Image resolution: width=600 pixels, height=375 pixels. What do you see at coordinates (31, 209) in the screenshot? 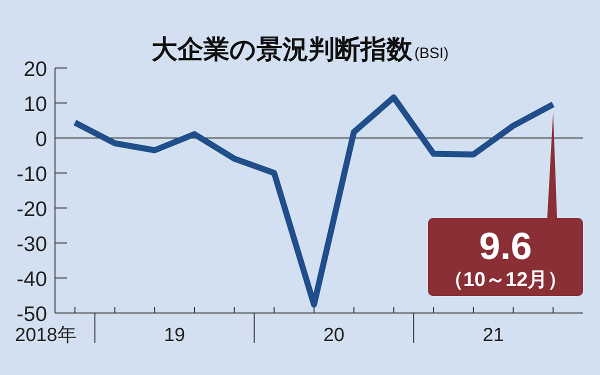
I see `y-tick-label: -20` at bounding box center [31, 209].